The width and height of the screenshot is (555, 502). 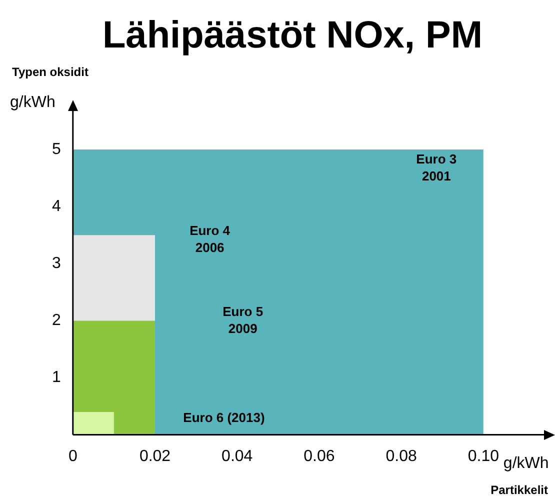 What do you see at coordinates (56, 377) in the screenshot?
I see `y-tick-label: 1` at bounding box center [56, 377].